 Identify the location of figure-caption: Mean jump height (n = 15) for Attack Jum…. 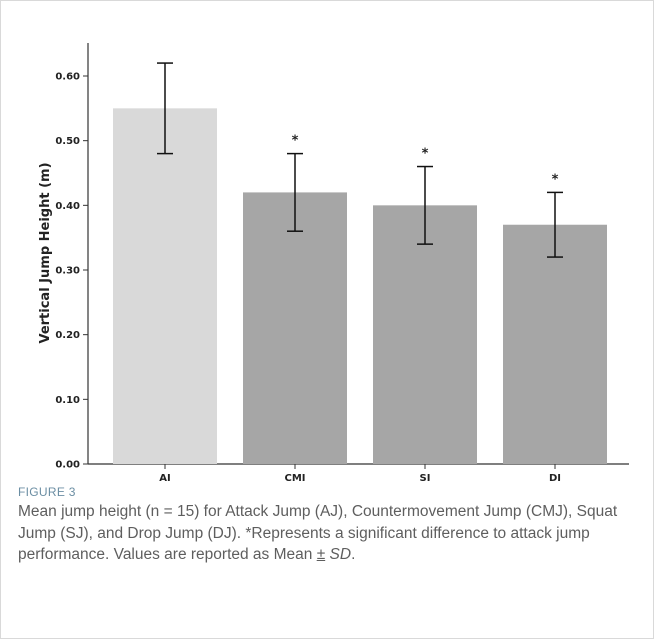
(330, 533).